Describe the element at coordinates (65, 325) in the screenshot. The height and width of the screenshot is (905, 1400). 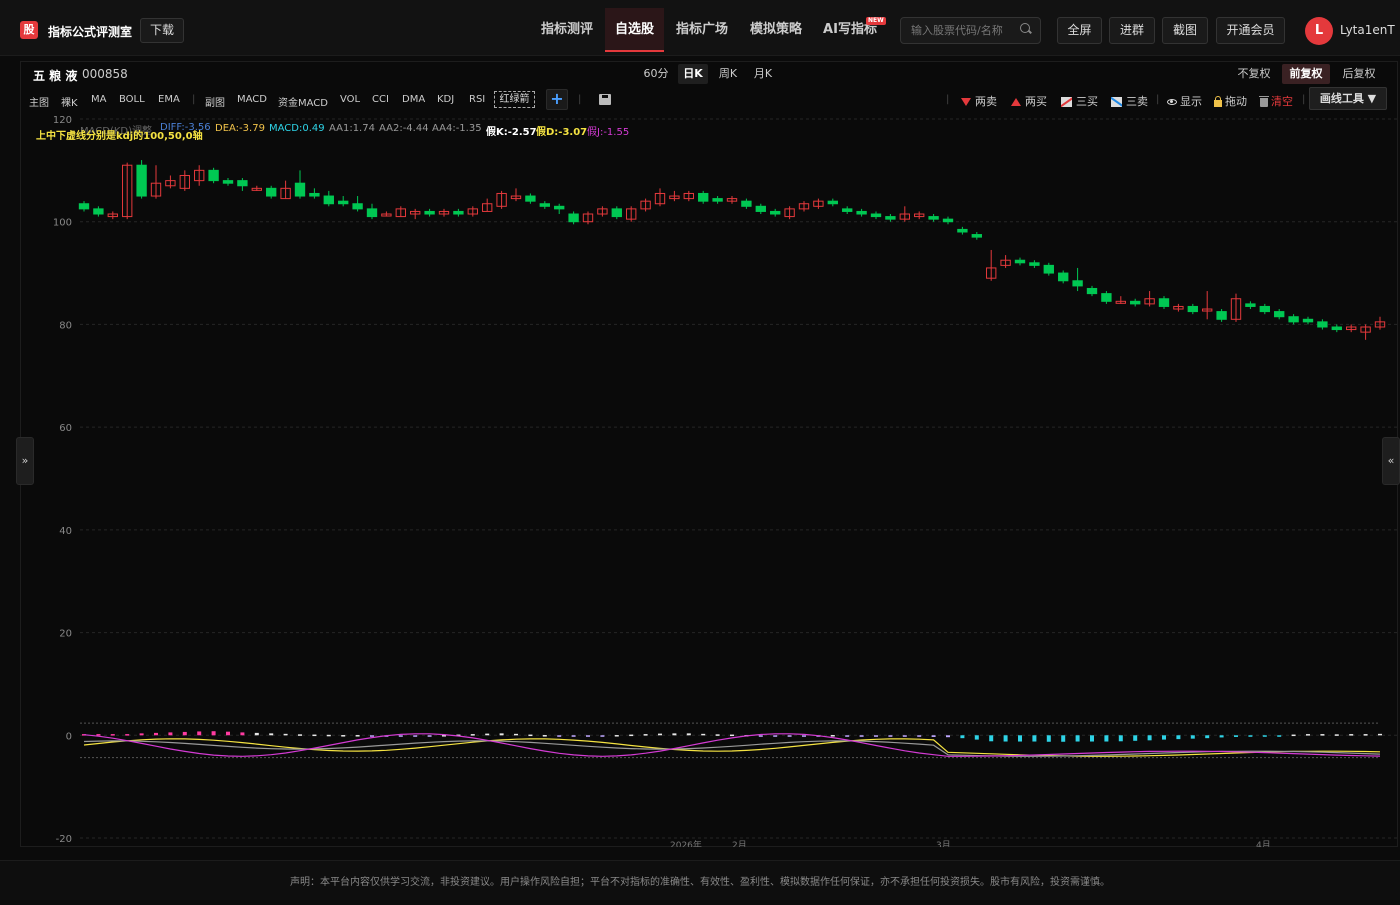
I see `y-tick-label: 80` at that location.